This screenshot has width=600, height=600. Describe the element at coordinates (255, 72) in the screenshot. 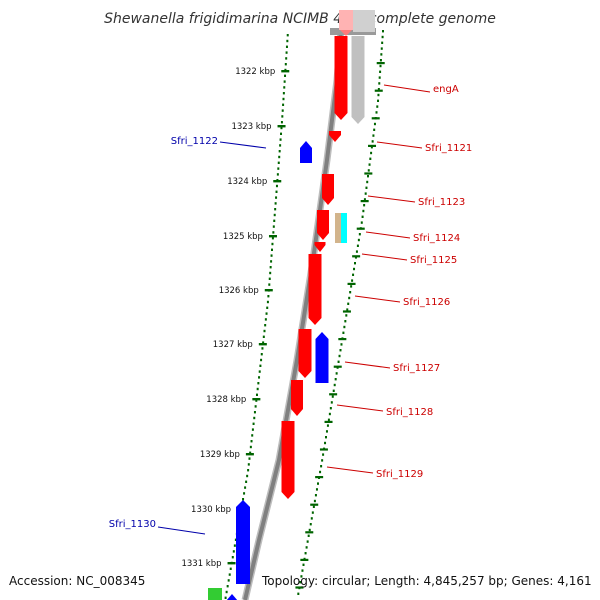

I see `kbp-label: 1322 kbp` at that location.